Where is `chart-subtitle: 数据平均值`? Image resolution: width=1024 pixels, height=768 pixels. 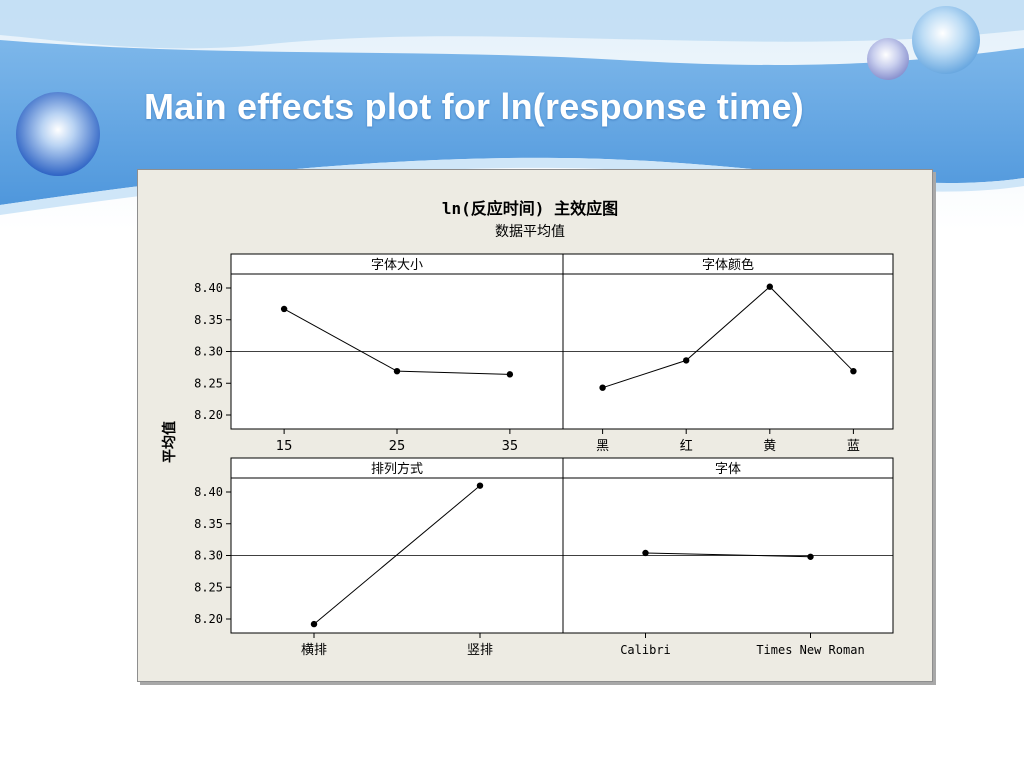 chart-subtitle: 数据平均值 is located at coordinates (530, 232).